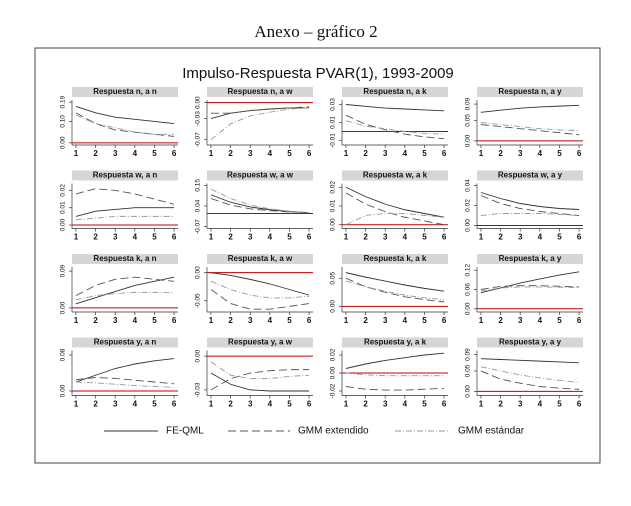 This screenshot has height=506, width=631. I want to click on panel-title: Respuesta n, a n, so click(125, 91).